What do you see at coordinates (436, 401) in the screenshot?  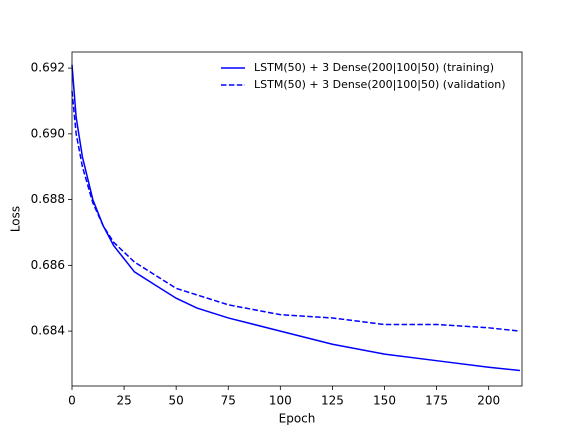 I see `x-tick-label: 175` at bounding box center [436, 401].